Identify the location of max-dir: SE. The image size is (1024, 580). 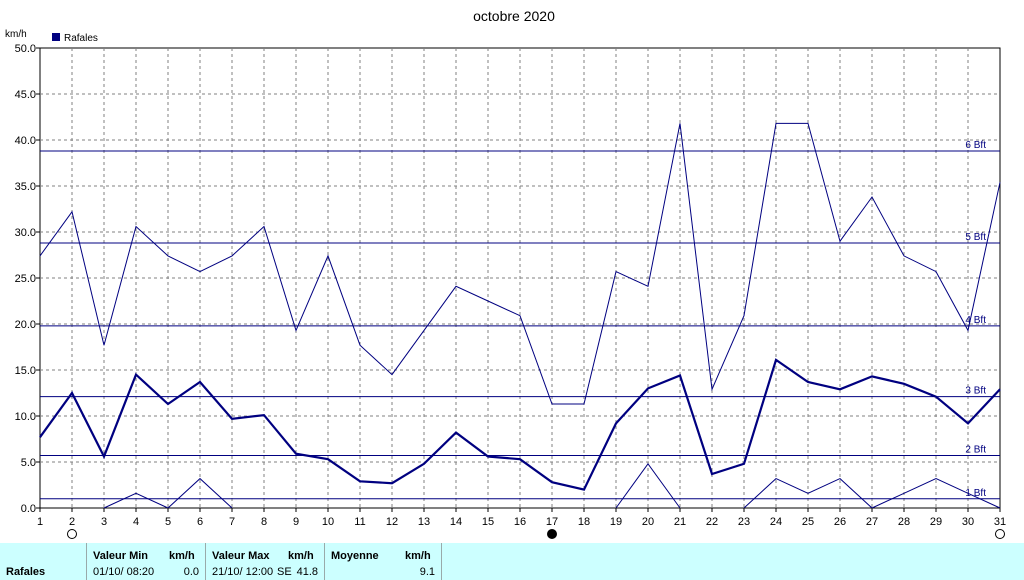
(284, 572).